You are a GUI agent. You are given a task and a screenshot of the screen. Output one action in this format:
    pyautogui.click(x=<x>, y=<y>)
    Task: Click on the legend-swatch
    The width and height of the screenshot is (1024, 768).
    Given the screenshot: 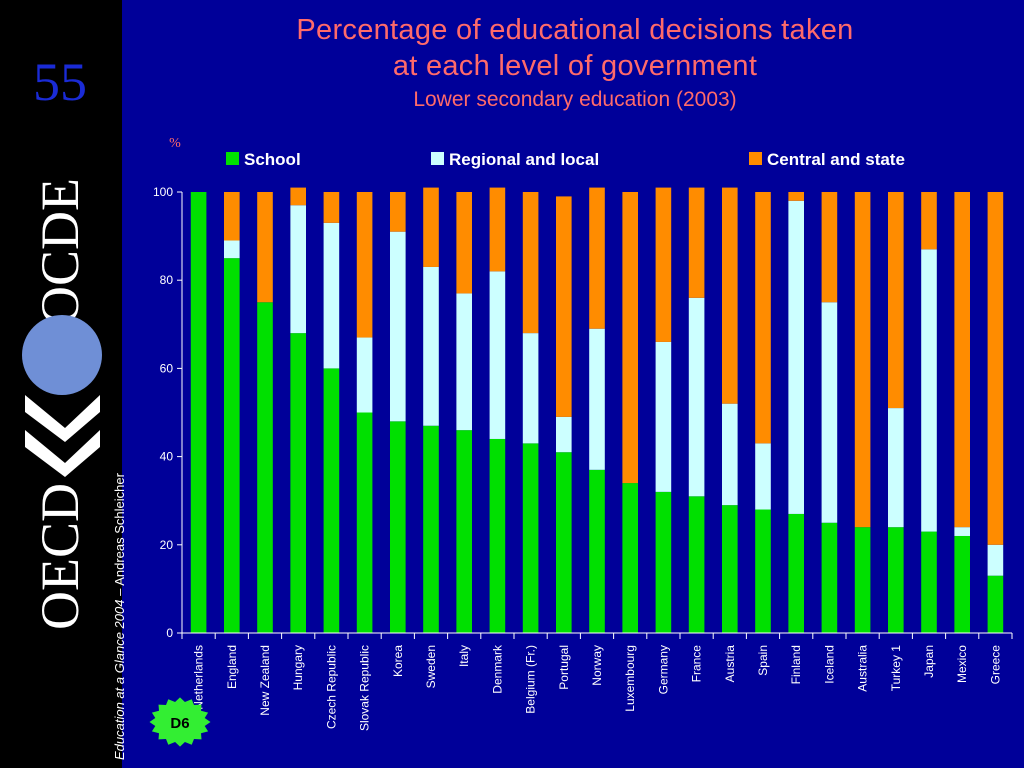 What is the action you would take?
    pyautogui.click(x=437, y=158)
    